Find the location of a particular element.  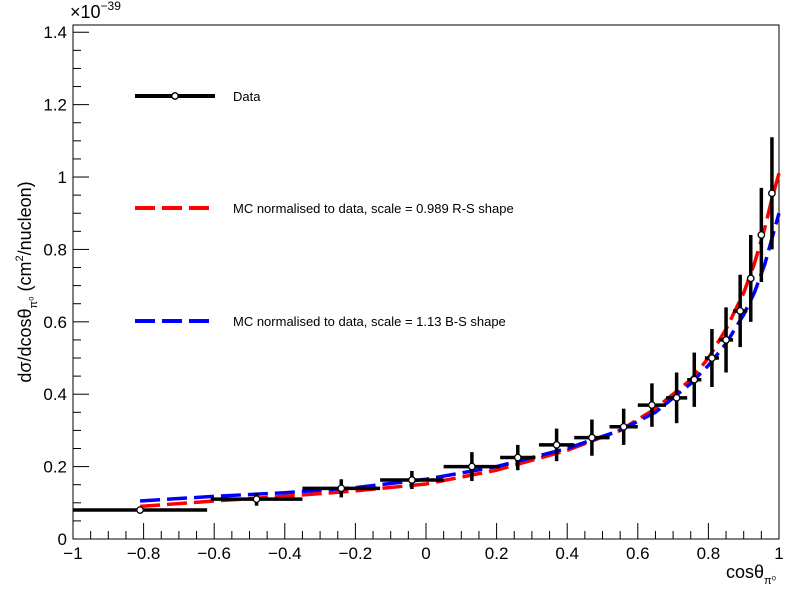

legend-data-marker is located at coordinates (175, 96).